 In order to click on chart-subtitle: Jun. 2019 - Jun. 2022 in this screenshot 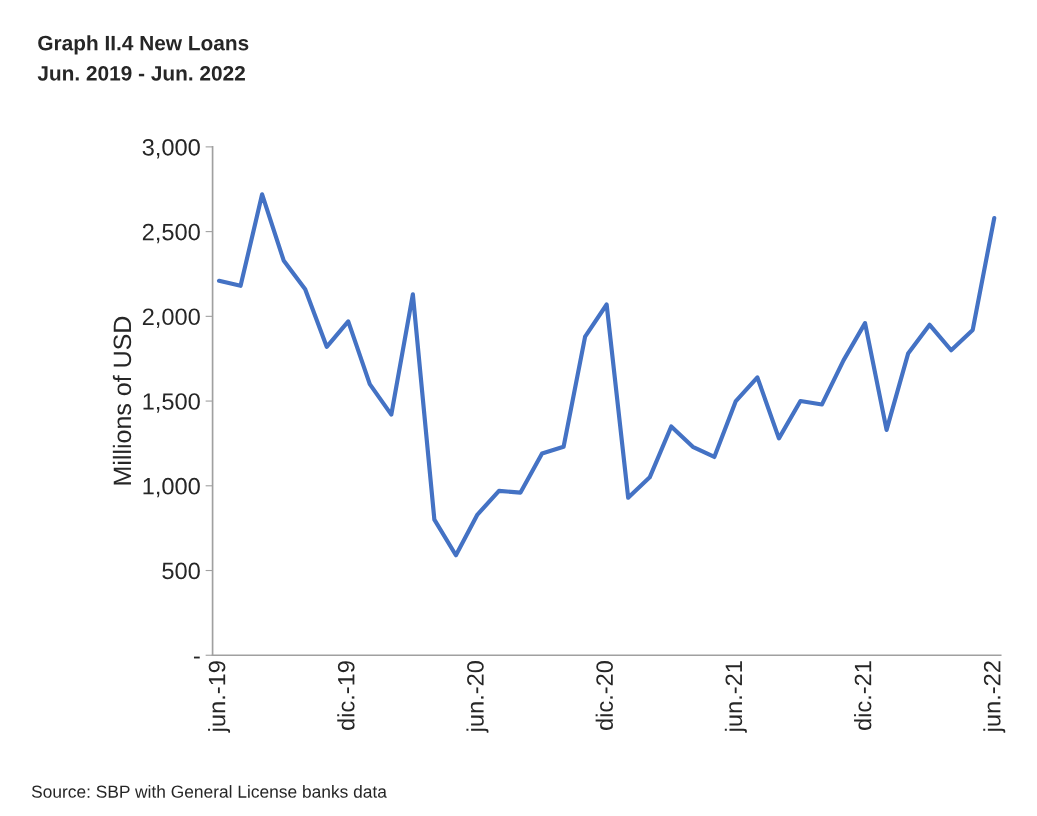, I will do `click(141, 73)`.